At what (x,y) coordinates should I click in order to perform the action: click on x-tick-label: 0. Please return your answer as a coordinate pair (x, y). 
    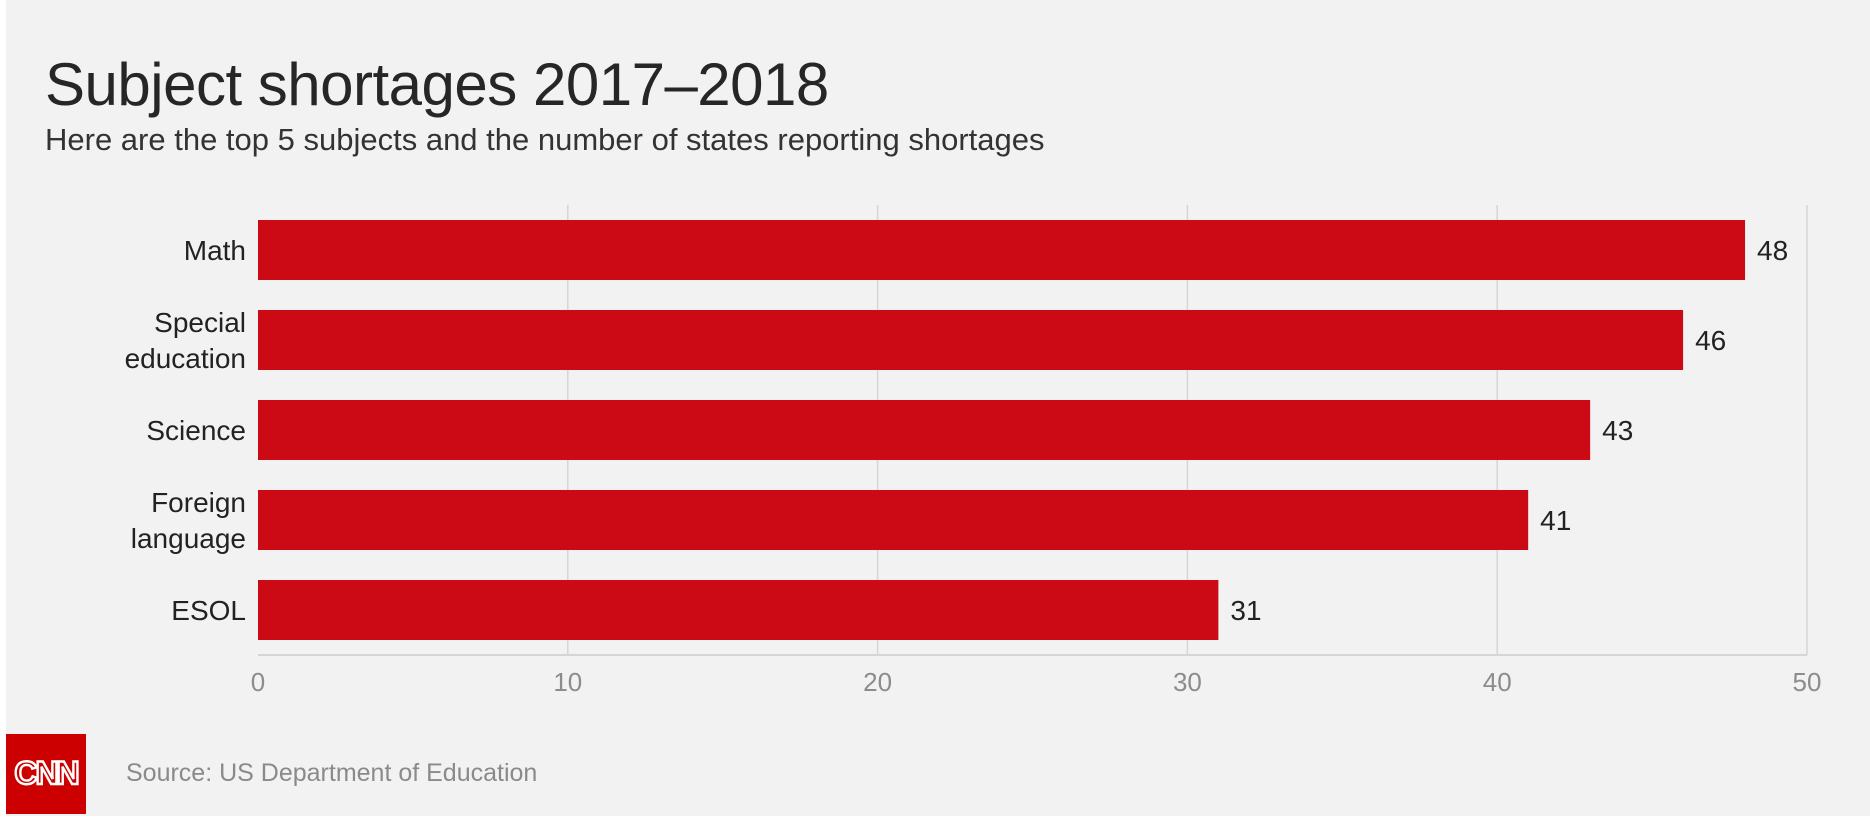
    Looking at the image, I should click on (258, 682).